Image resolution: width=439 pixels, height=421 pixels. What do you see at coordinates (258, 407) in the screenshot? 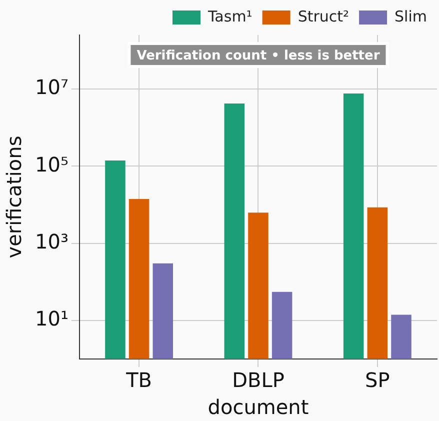
I see `x-axis-title: document` at bounding box center [258, 407].